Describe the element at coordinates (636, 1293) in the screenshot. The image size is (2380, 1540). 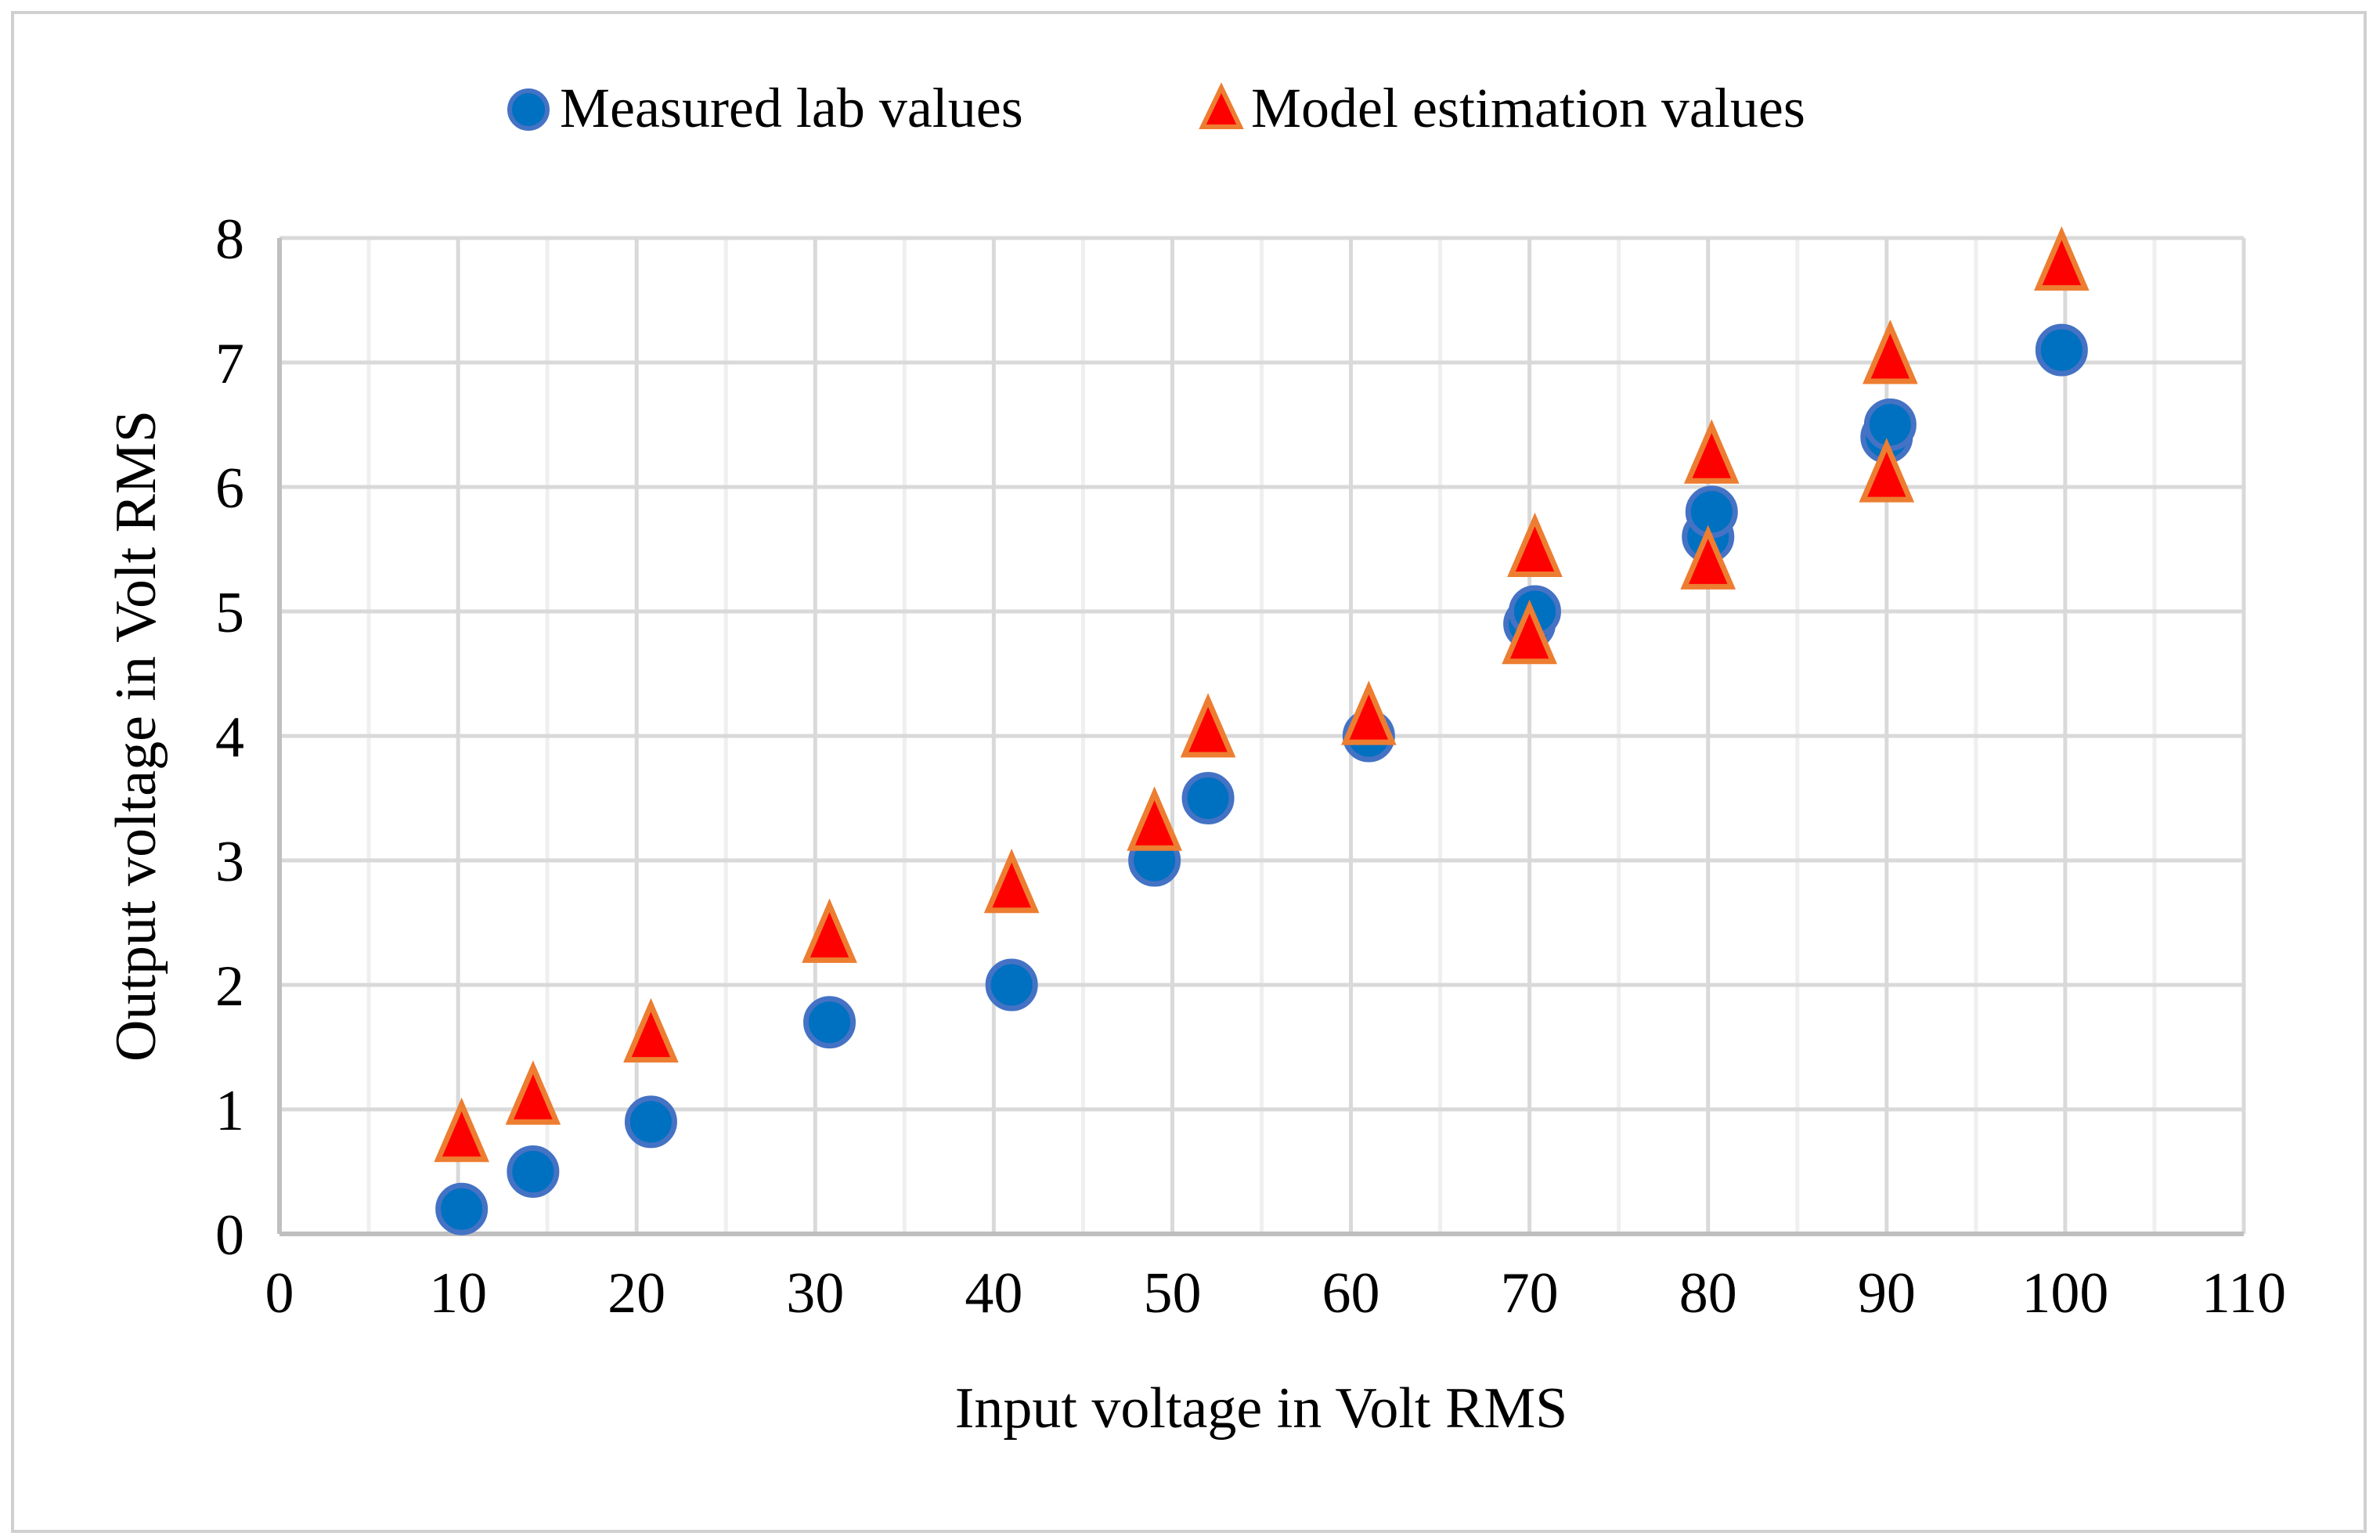
I see `x-tick-label: 20` at that location.